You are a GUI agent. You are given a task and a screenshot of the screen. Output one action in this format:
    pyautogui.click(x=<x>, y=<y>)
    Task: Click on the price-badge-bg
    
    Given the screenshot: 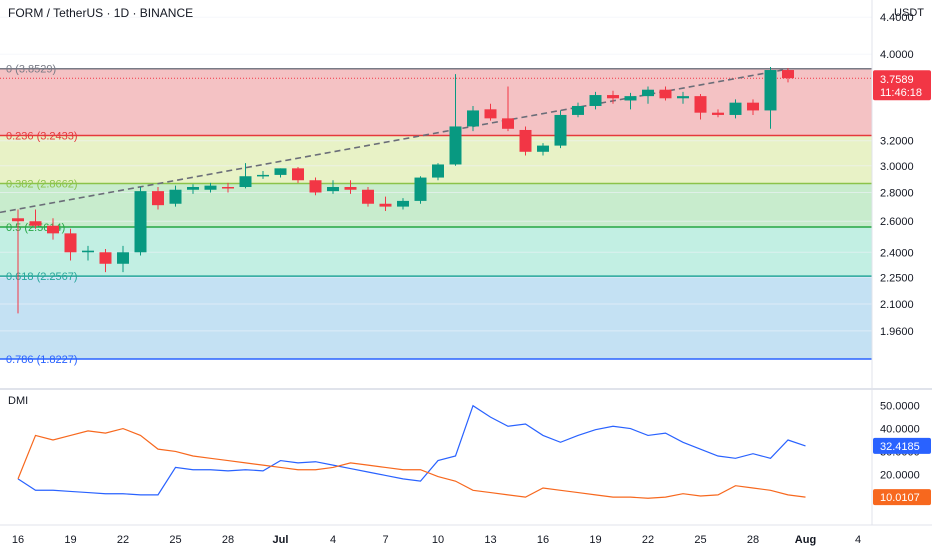 What is the action you would take?
    pyautogui.click(x=902, y=85)
    